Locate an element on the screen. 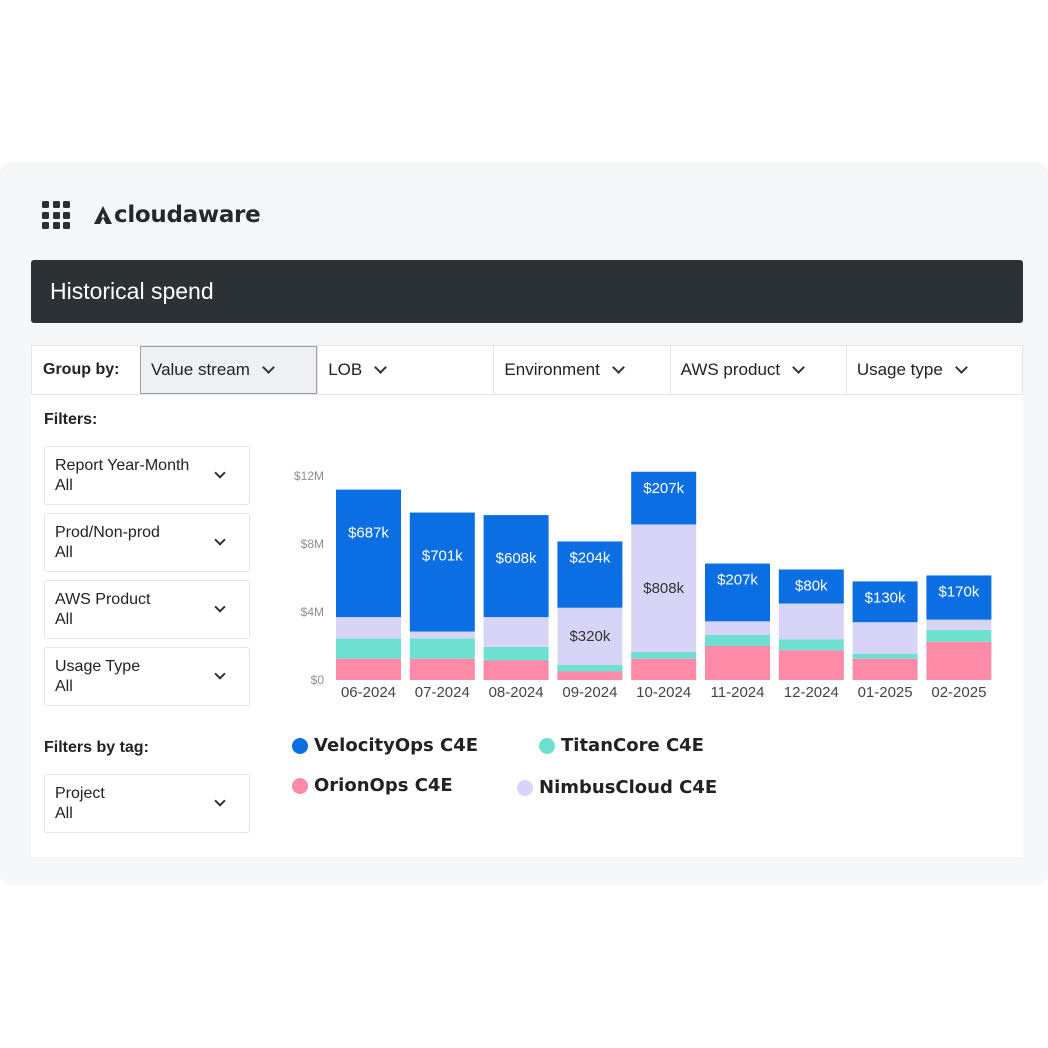 This screenshot has width=1048, height=1048. data-label: $130k is located at coordinates (885, 597).